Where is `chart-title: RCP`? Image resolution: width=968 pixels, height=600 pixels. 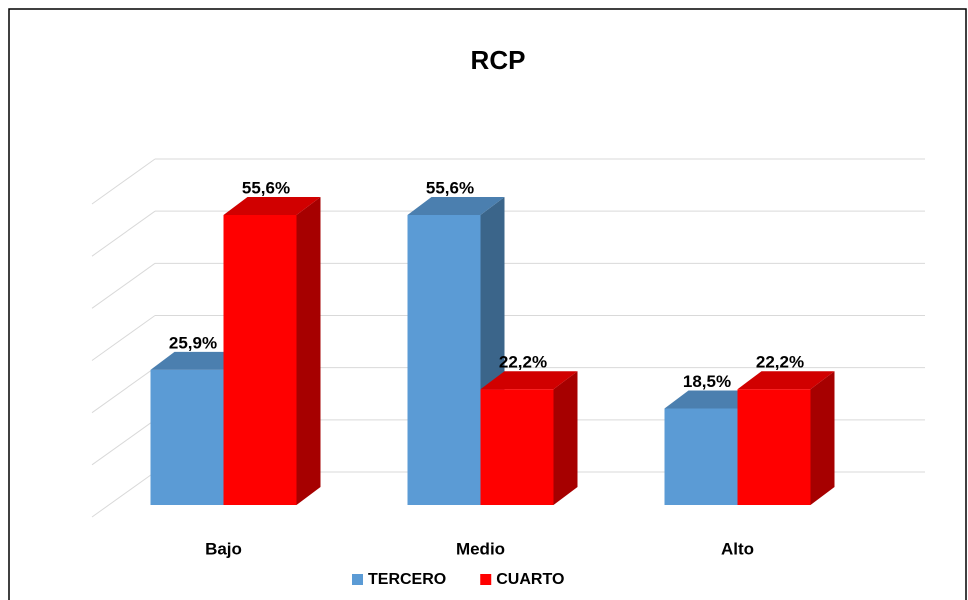
chart-title: RCP is located at coordinates (498, 60).